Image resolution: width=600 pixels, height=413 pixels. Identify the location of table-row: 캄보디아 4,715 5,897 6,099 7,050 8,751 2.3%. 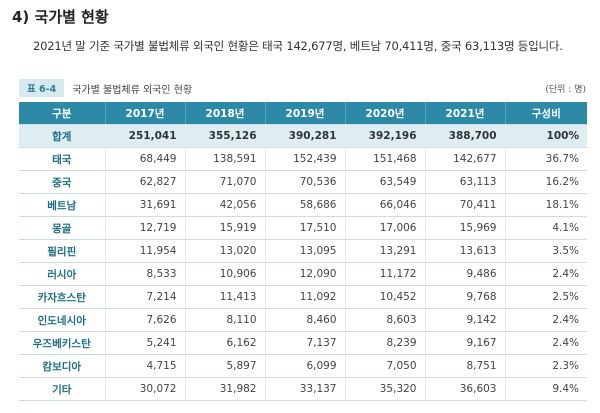
(303, 366).